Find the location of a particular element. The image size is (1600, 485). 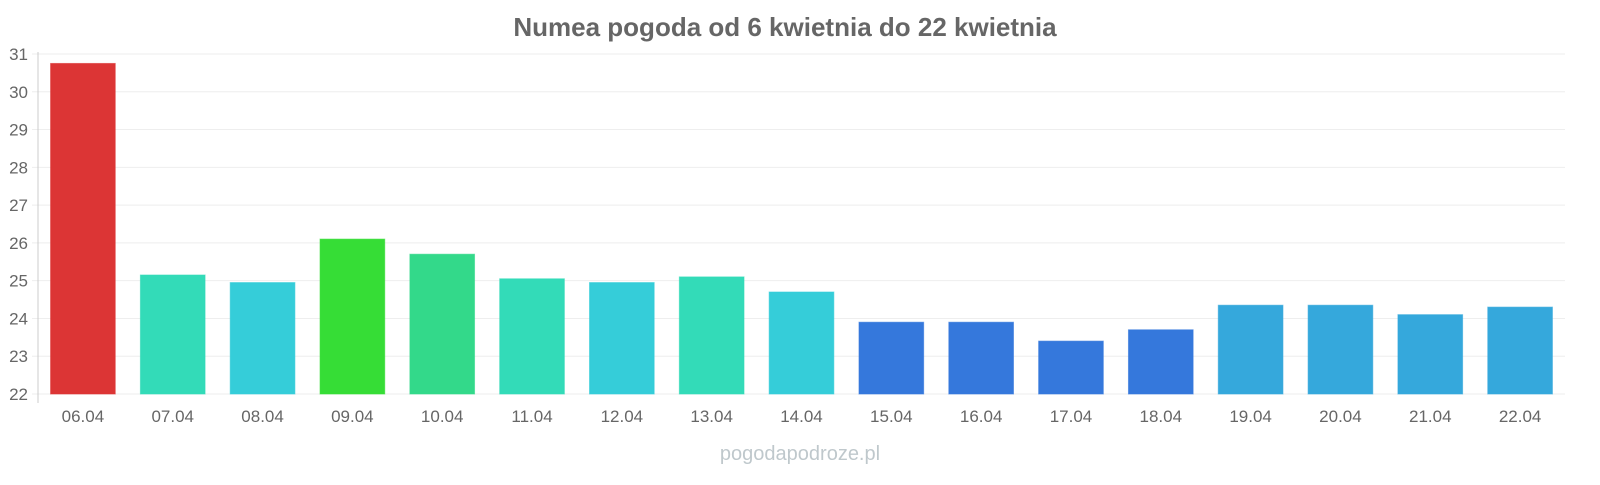

x-tick-label: 16.04 is located at coordinates (981, 416).